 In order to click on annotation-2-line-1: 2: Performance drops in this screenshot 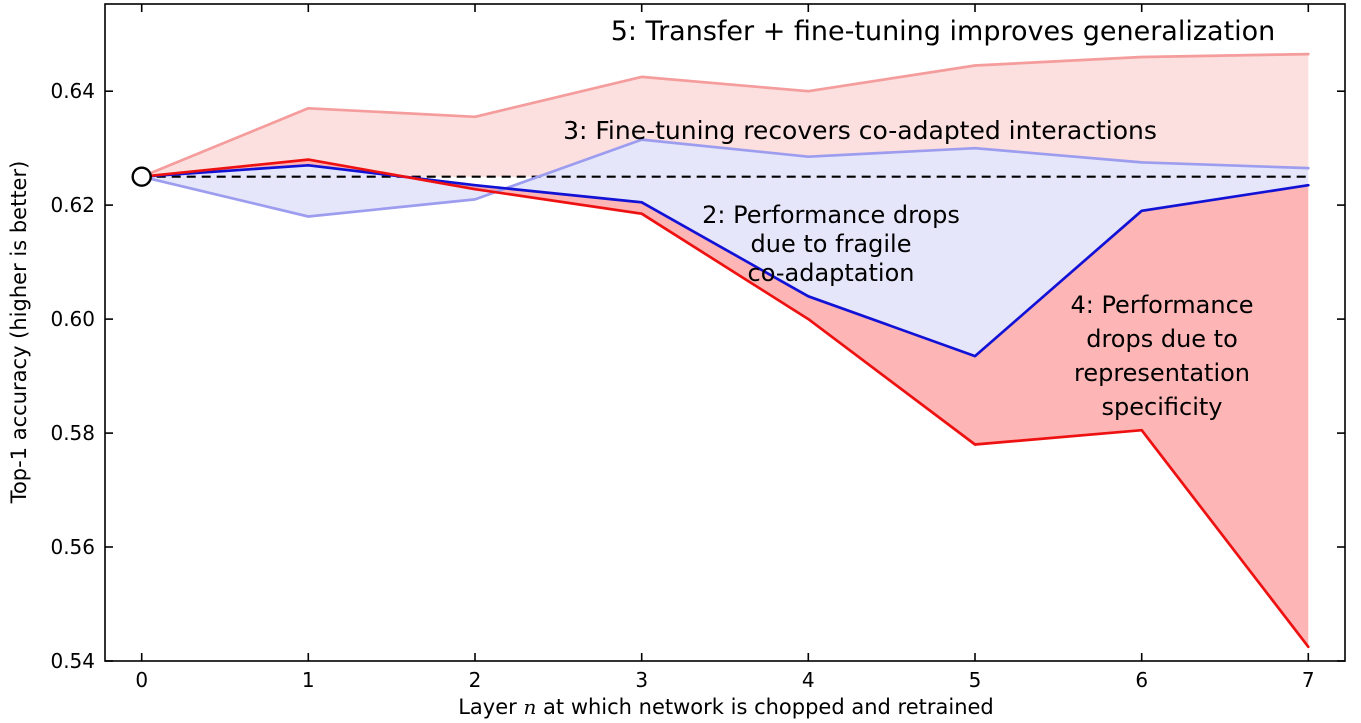, I will do `click(831, 215)`.